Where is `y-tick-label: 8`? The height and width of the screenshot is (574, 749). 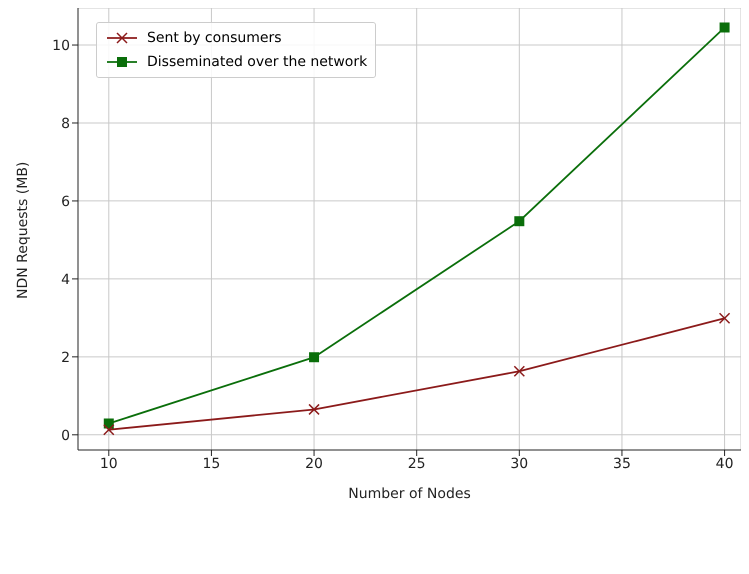 y-tick-label: 8 is located at coordinates (65, 124).